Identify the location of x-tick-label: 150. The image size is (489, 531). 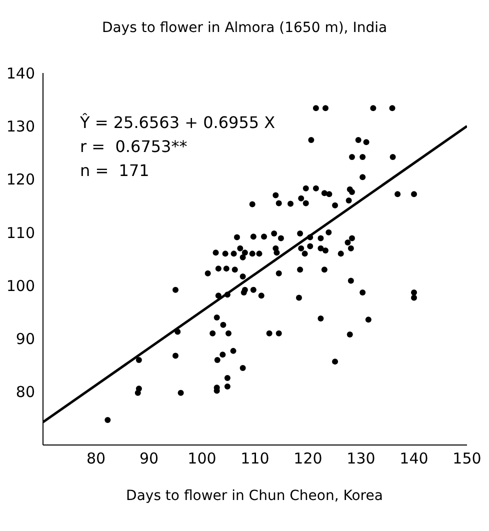
(467, 459).